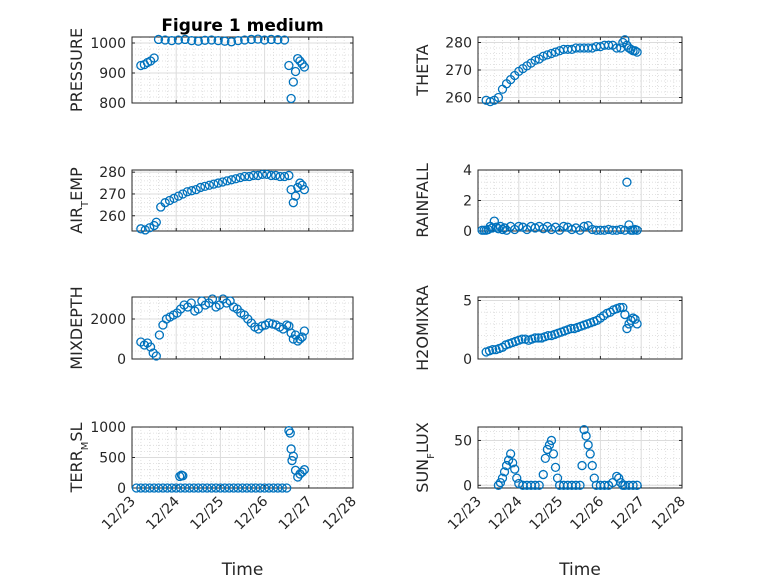 The height and width of the screenshot is (583, 778). Describe the element at coordinates (463, 441) in the screenshot. I see `y-tick-label: 50` at that location.